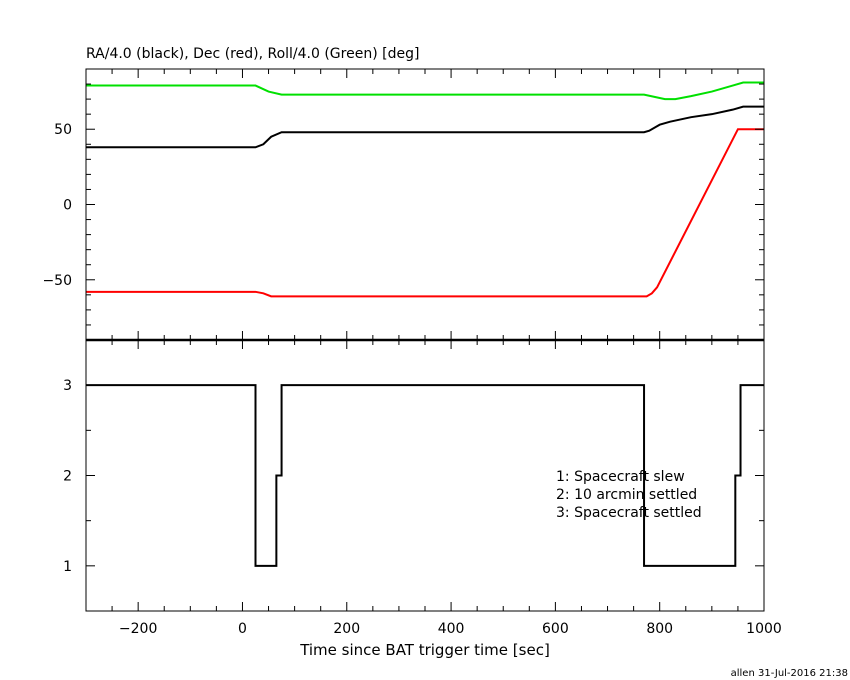 The width and height of the screenshot is (850, 680). What do you see at coordinates (138, 629) in the screenshot?
I see `x-tick-label: −200` at bounding box center [138, 629].